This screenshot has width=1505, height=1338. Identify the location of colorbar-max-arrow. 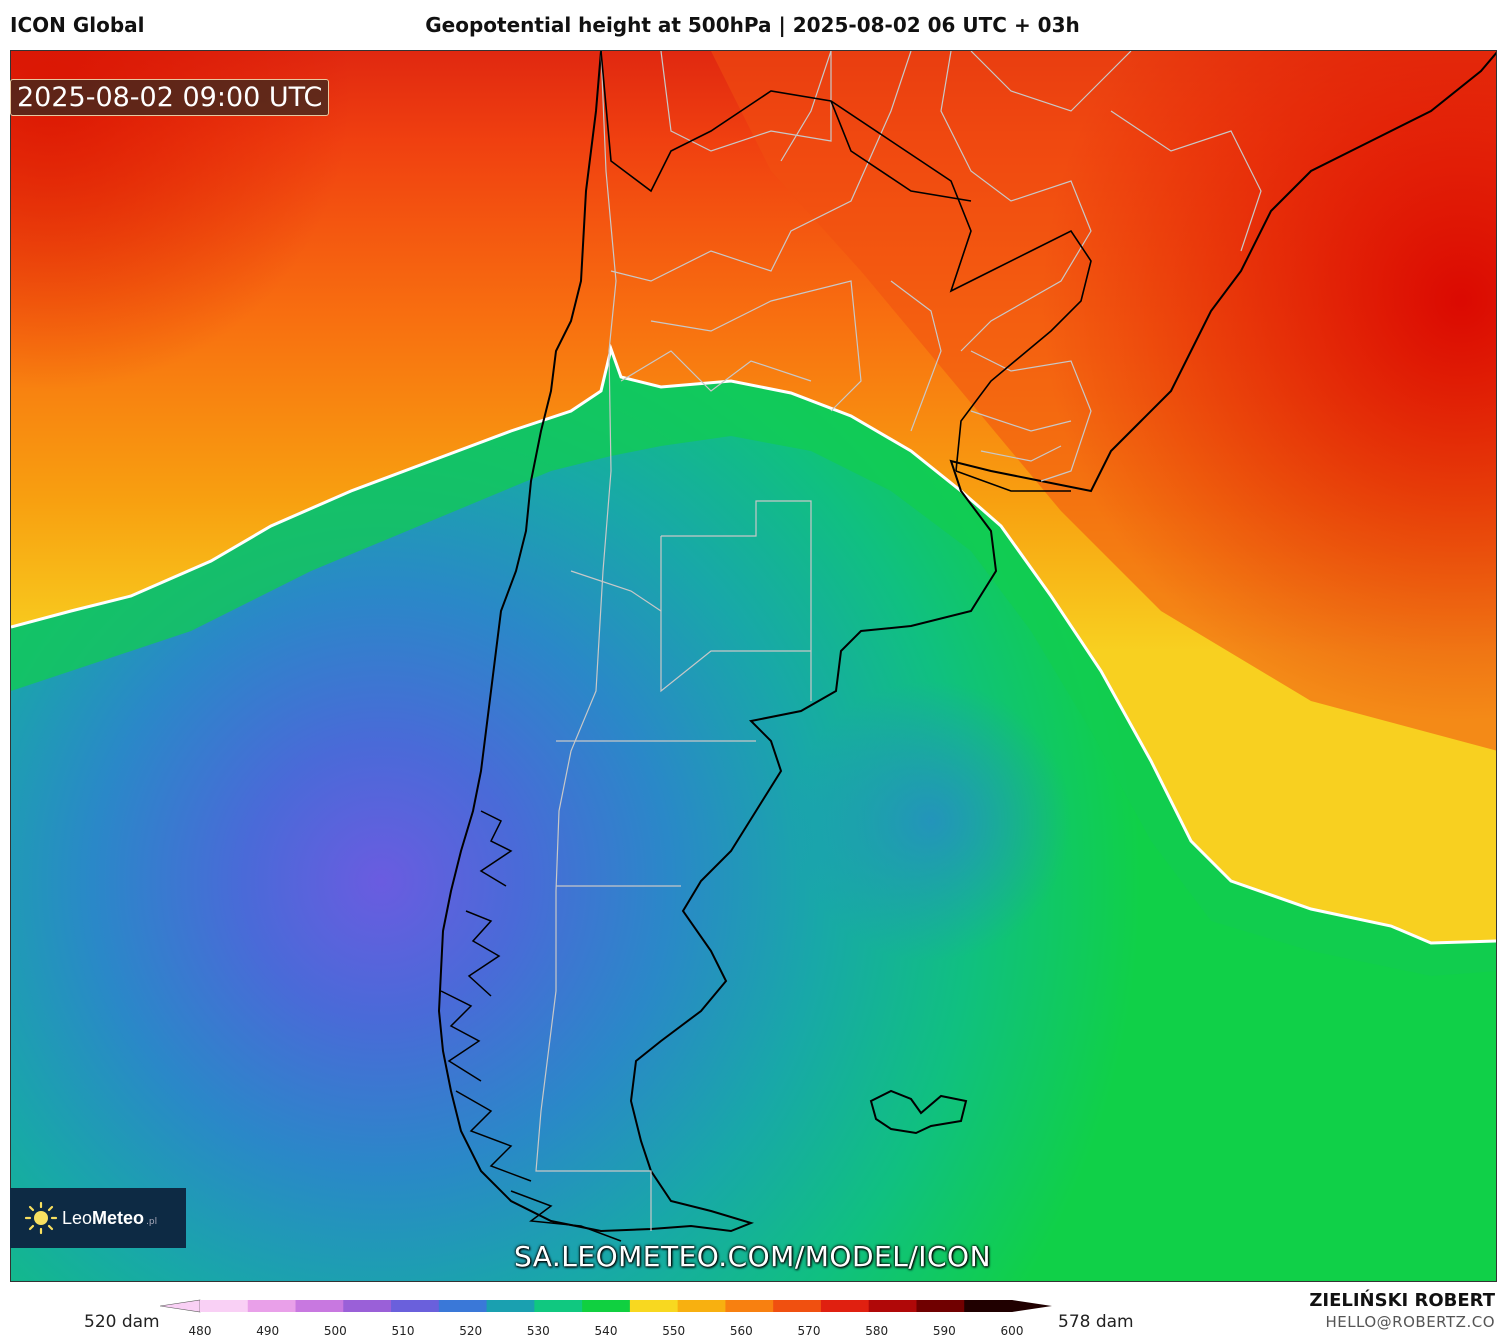
(1032, 1306).